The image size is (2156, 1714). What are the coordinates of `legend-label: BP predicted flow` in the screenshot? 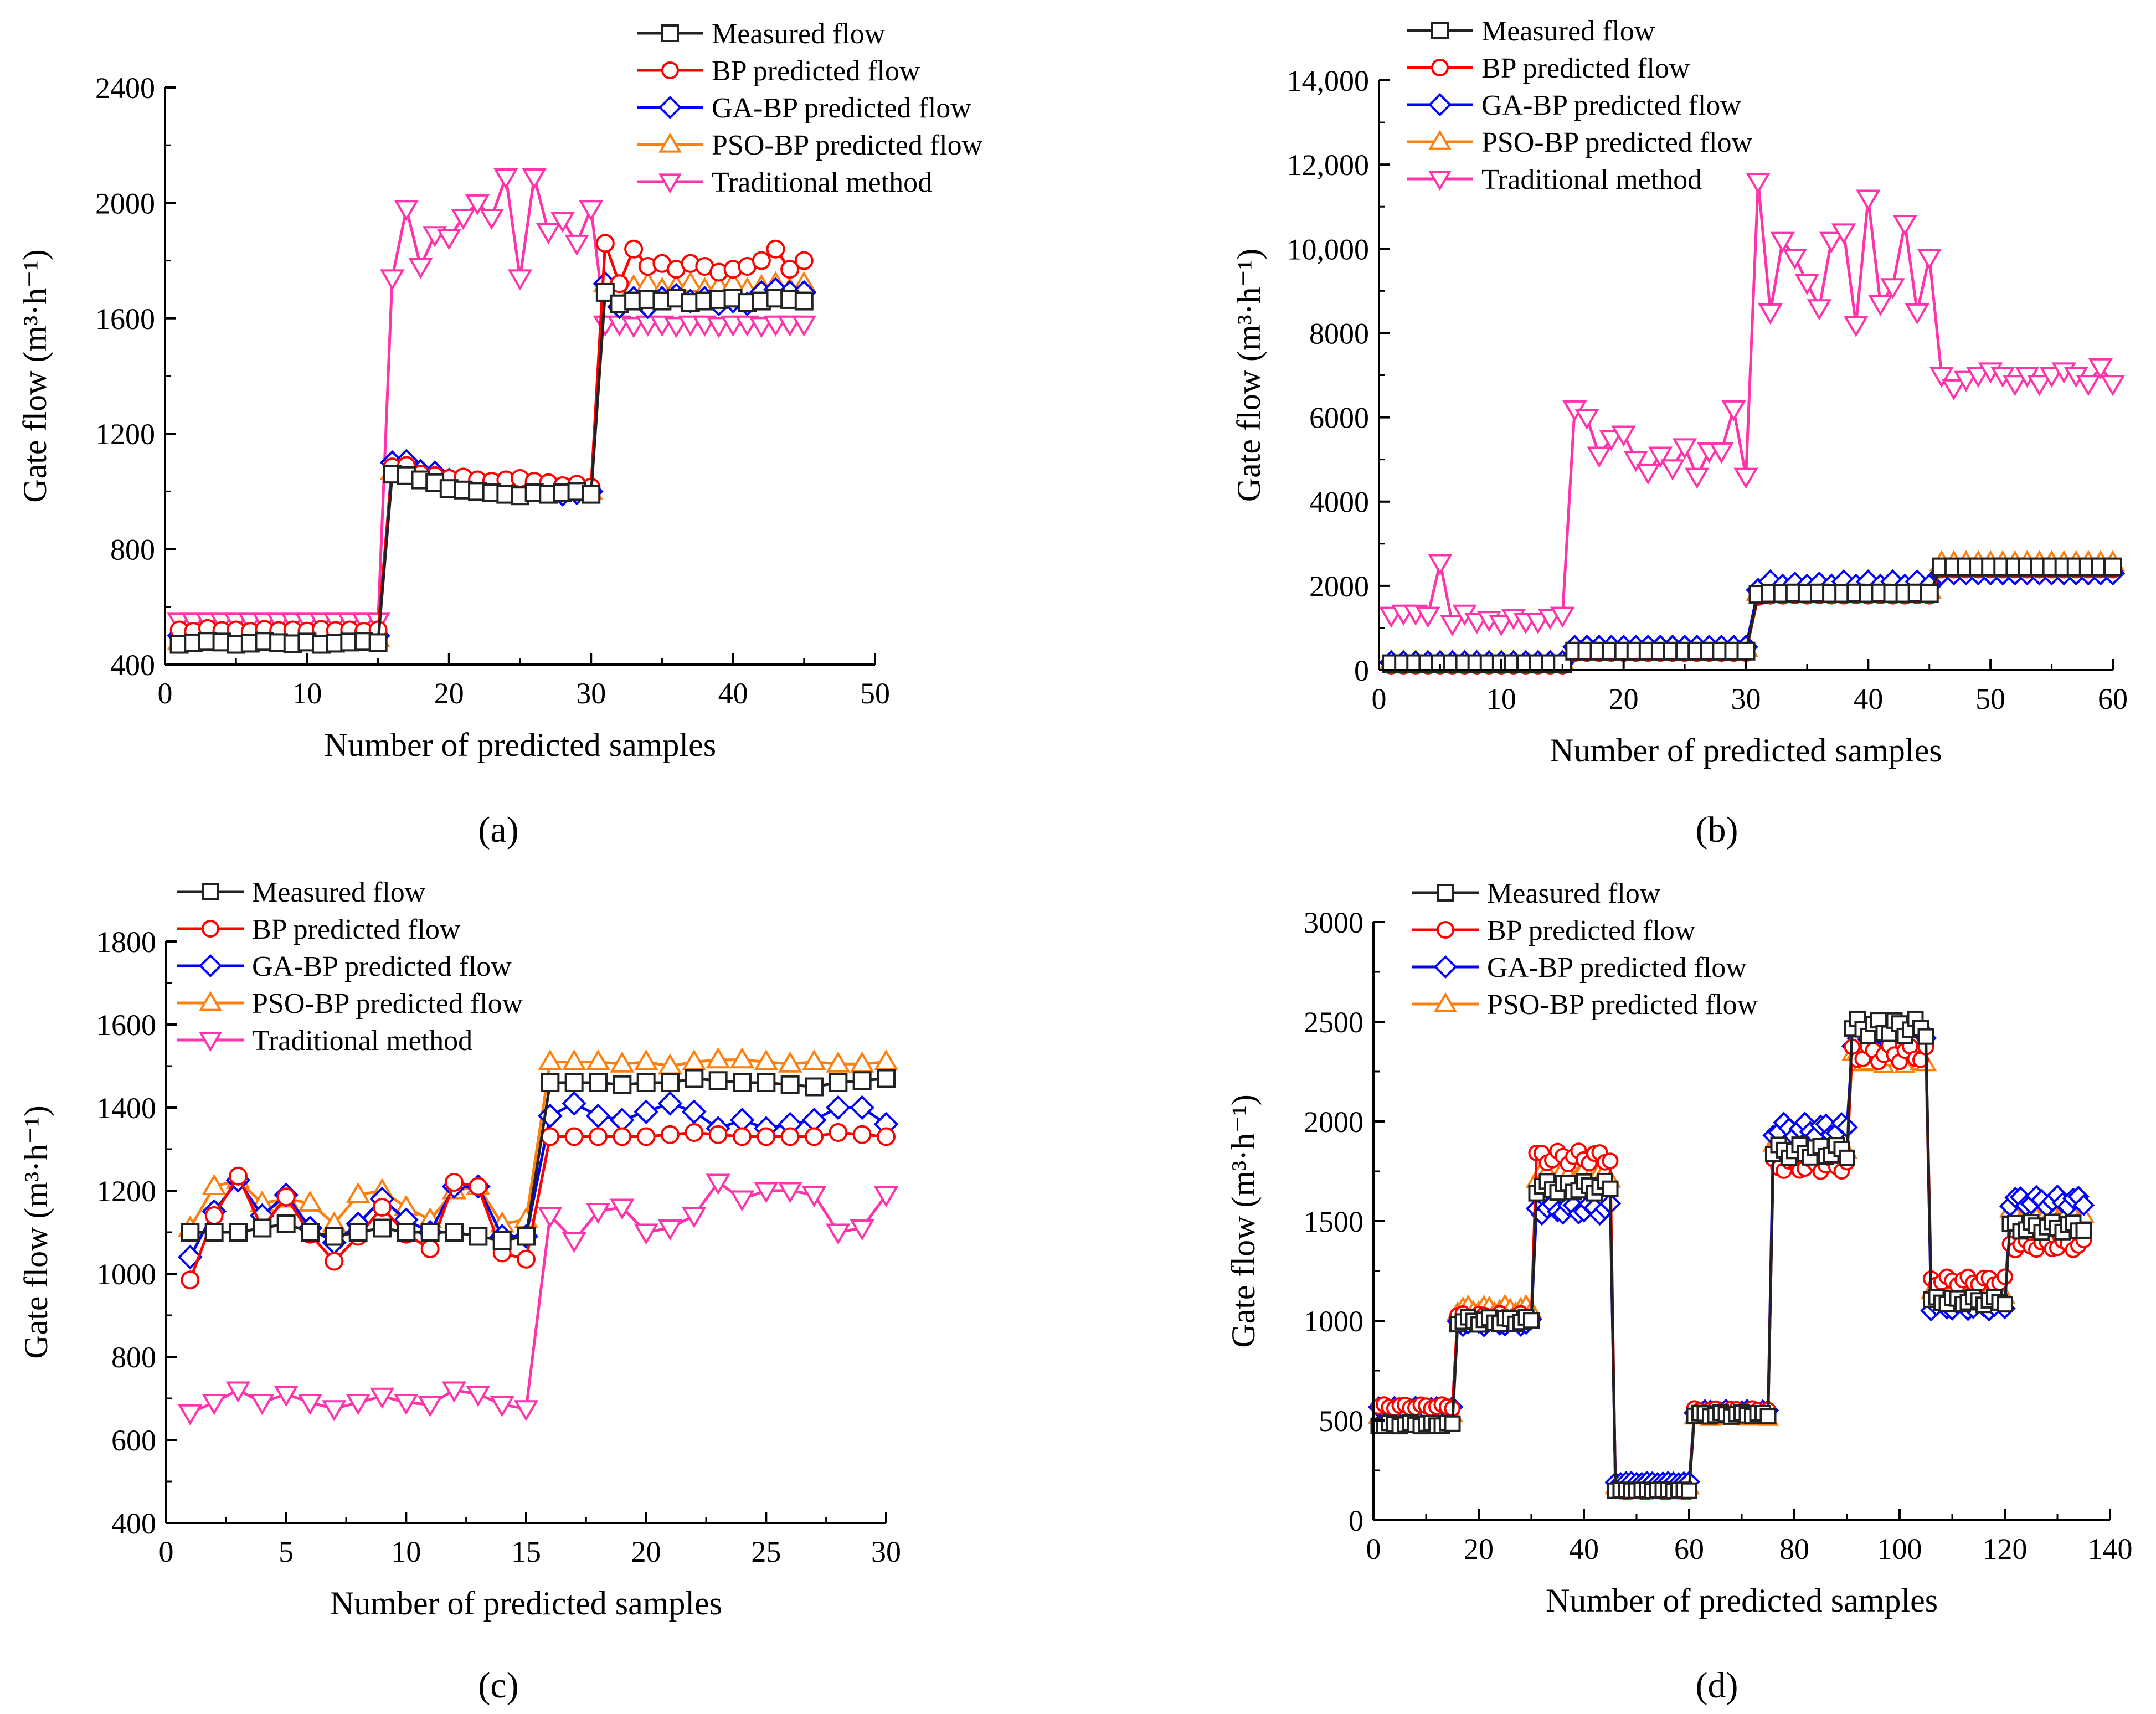 It's located at (816, 71).